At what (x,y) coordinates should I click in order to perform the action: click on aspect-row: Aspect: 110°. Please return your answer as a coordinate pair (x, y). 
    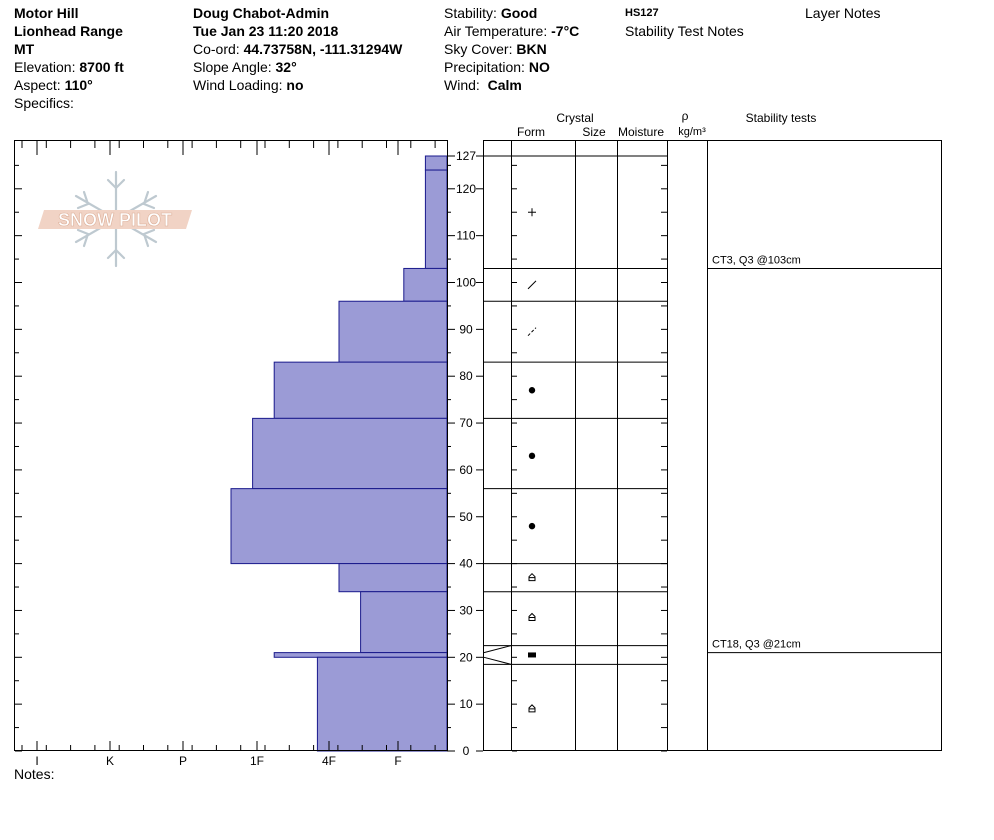
    Looking at the image, I should click on (53, 85).